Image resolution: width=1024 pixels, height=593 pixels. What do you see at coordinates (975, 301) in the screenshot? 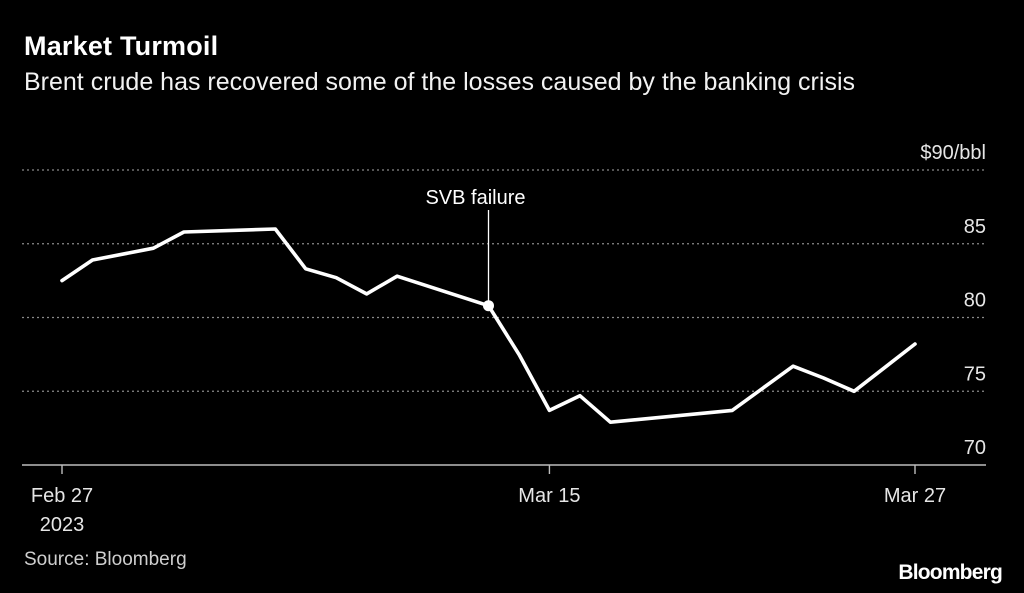
I see `y-tick-label: 80` at bounding box center [975, 301].